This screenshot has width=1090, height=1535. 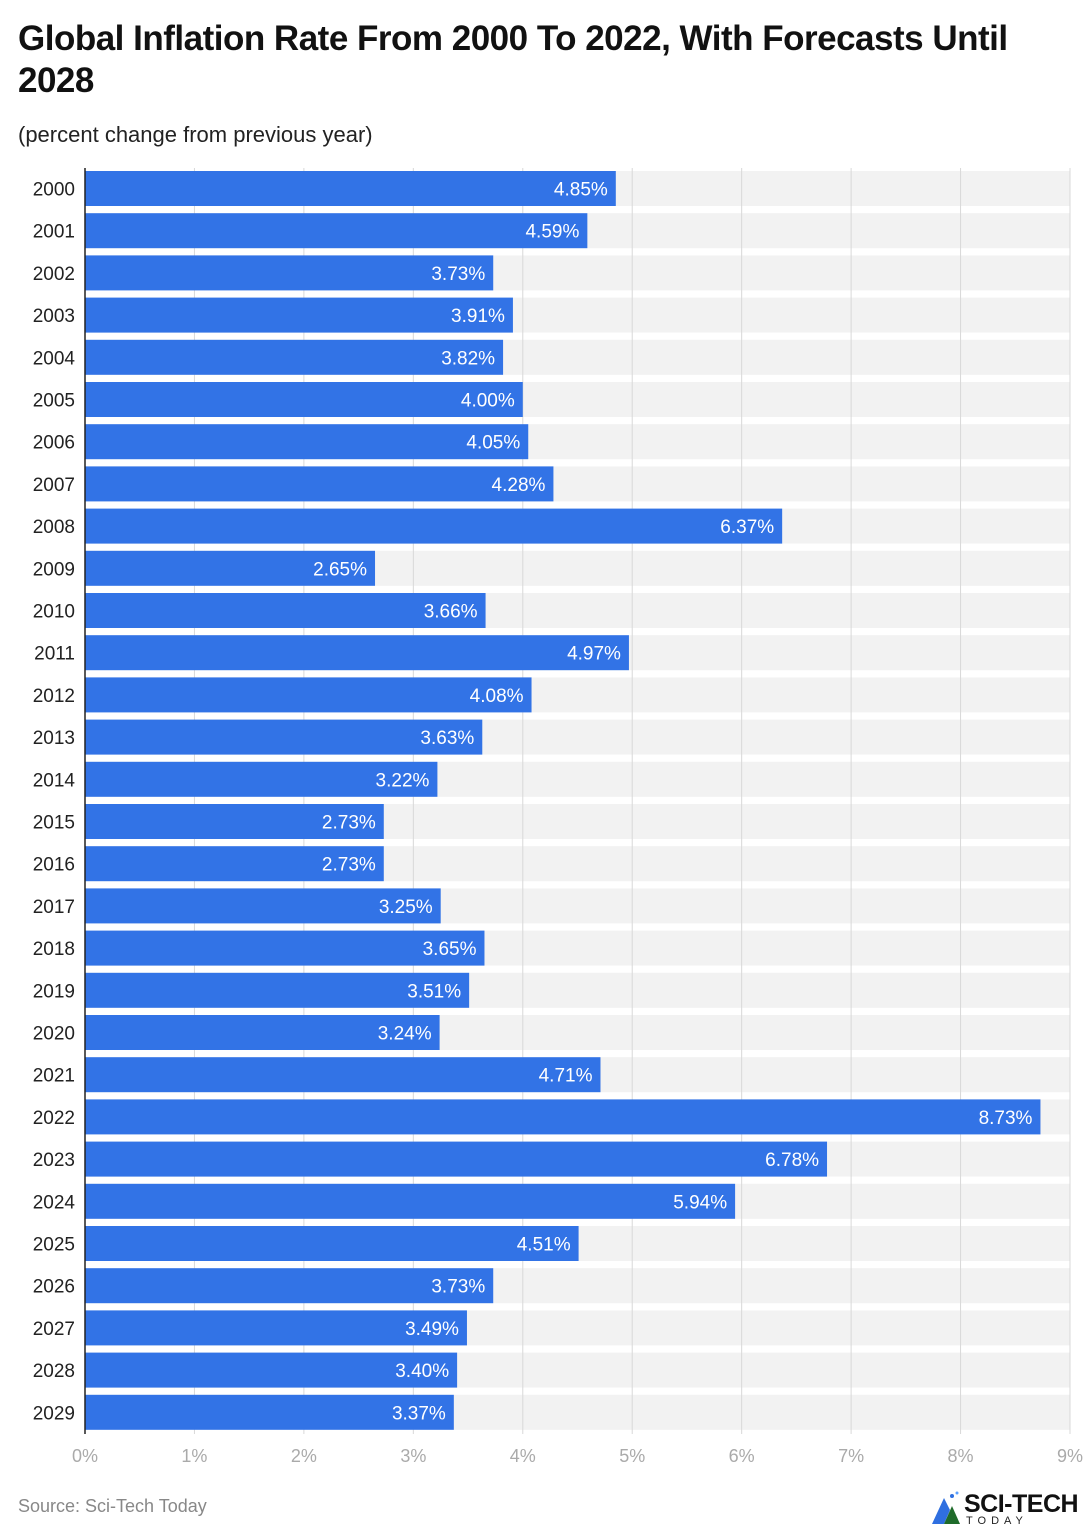 I want to click on y-tick-label: 2016, so click(x=54, y=865).